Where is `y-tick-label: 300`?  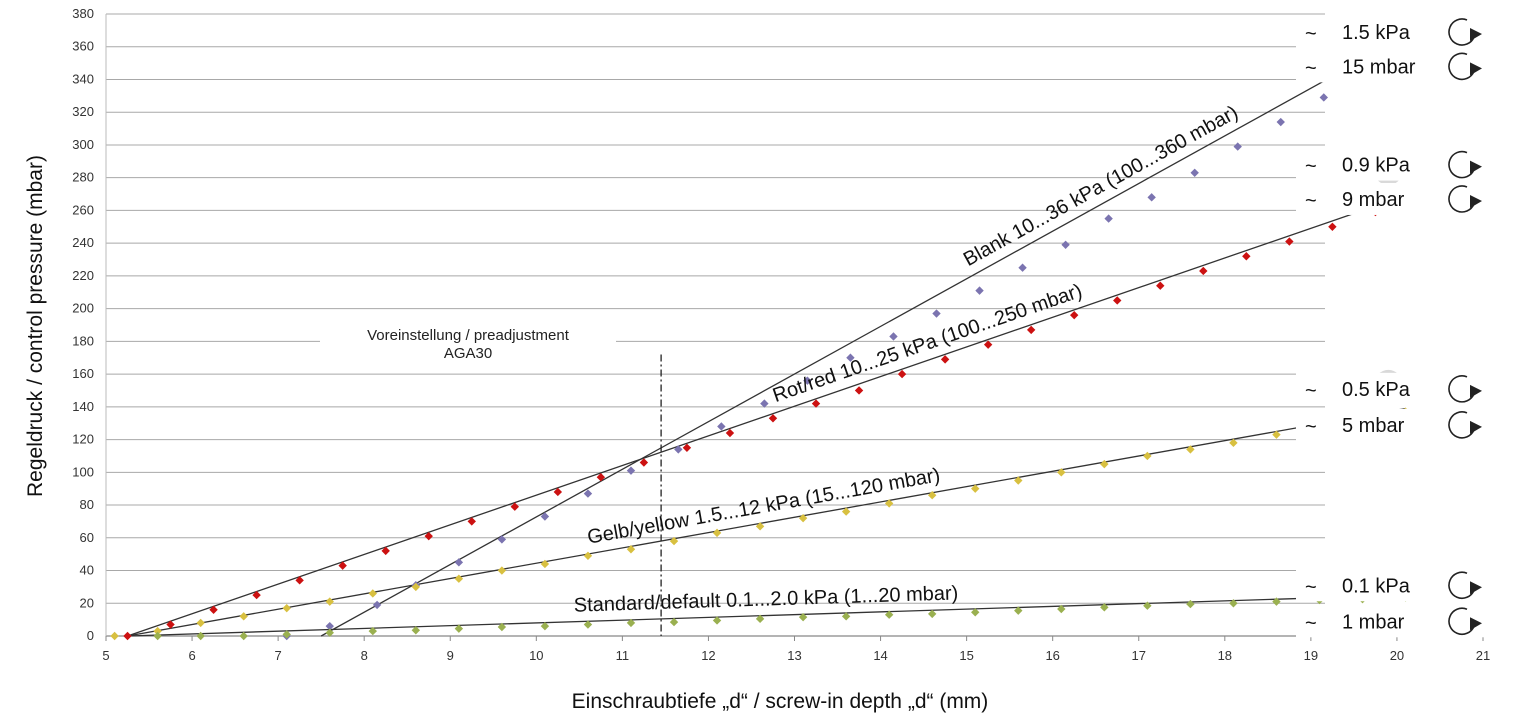
y-tick-label: 300 is located at coordinates (83, 144).